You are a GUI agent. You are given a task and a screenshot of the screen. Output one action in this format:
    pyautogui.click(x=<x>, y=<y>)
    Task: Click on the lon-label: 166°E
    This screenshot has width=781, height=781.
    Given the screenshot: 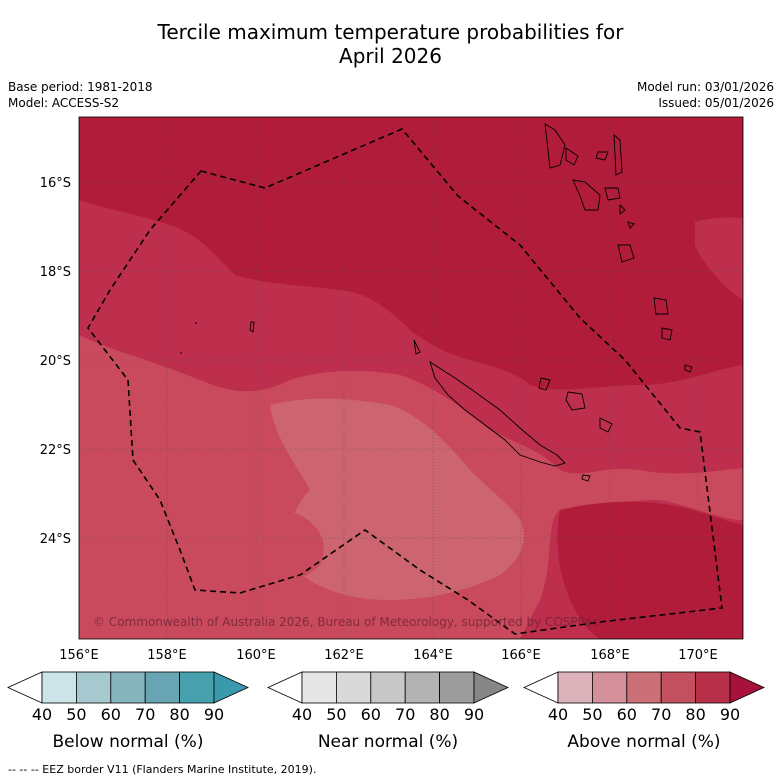 What is the action you would take?
    pyautogui.click(x=521, y=655)
    